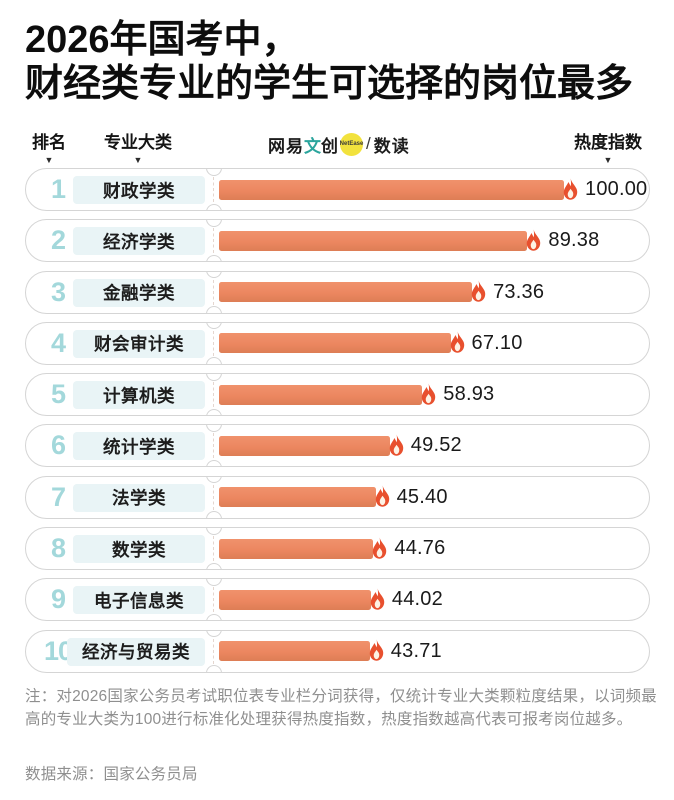 The height and width of the screenshot is (800, 674). What do you see at coordinates (616, 189) in the screenshot?
I see `heat-value: 100.00` at bounding box center [616, 189].